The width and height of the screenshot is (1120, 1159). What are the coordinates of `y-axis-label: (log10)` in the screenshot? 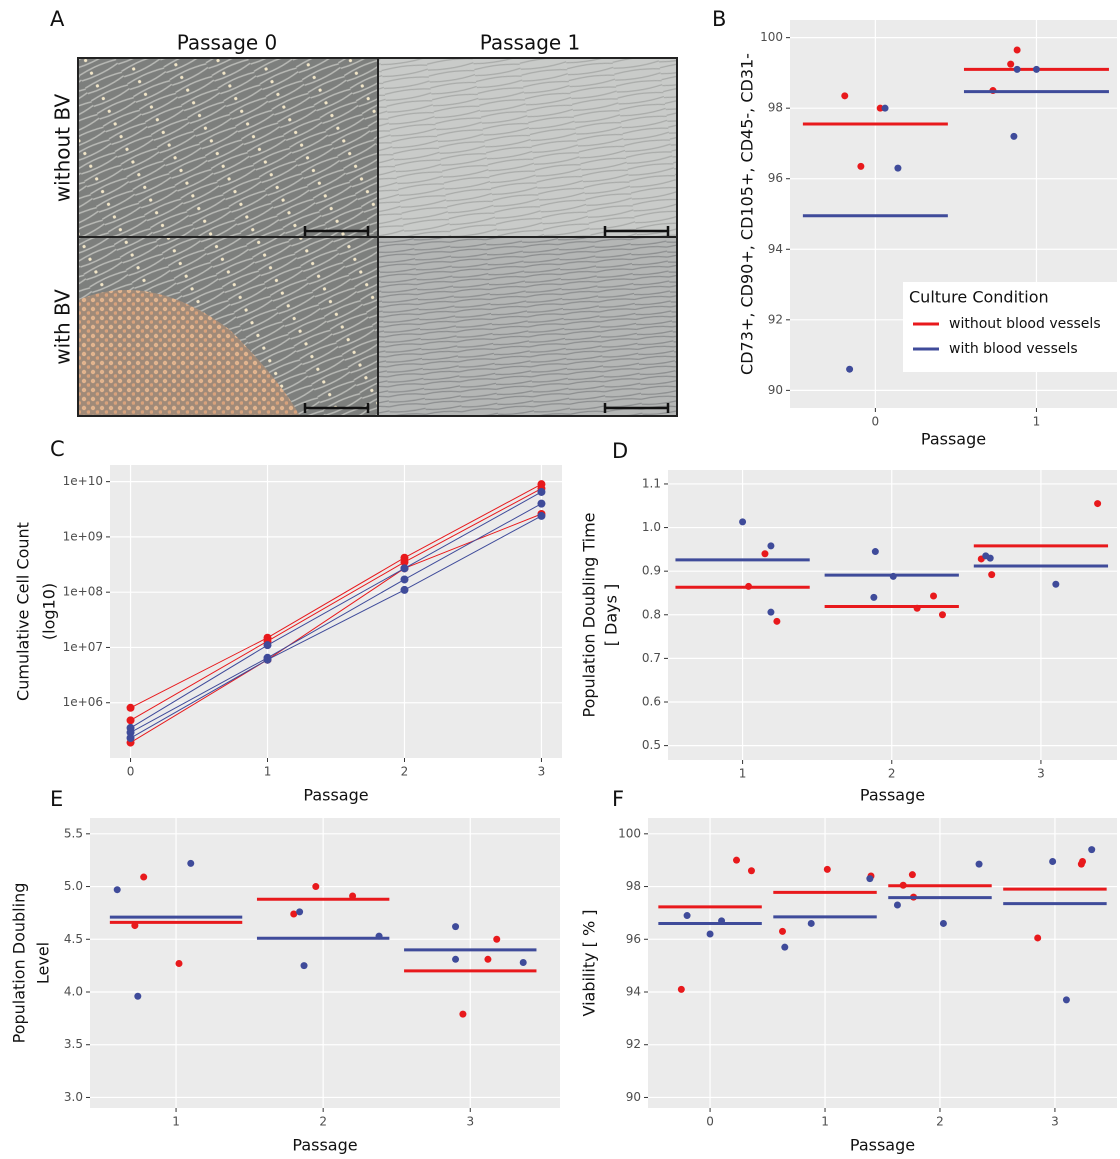 It's located at (49, 611).